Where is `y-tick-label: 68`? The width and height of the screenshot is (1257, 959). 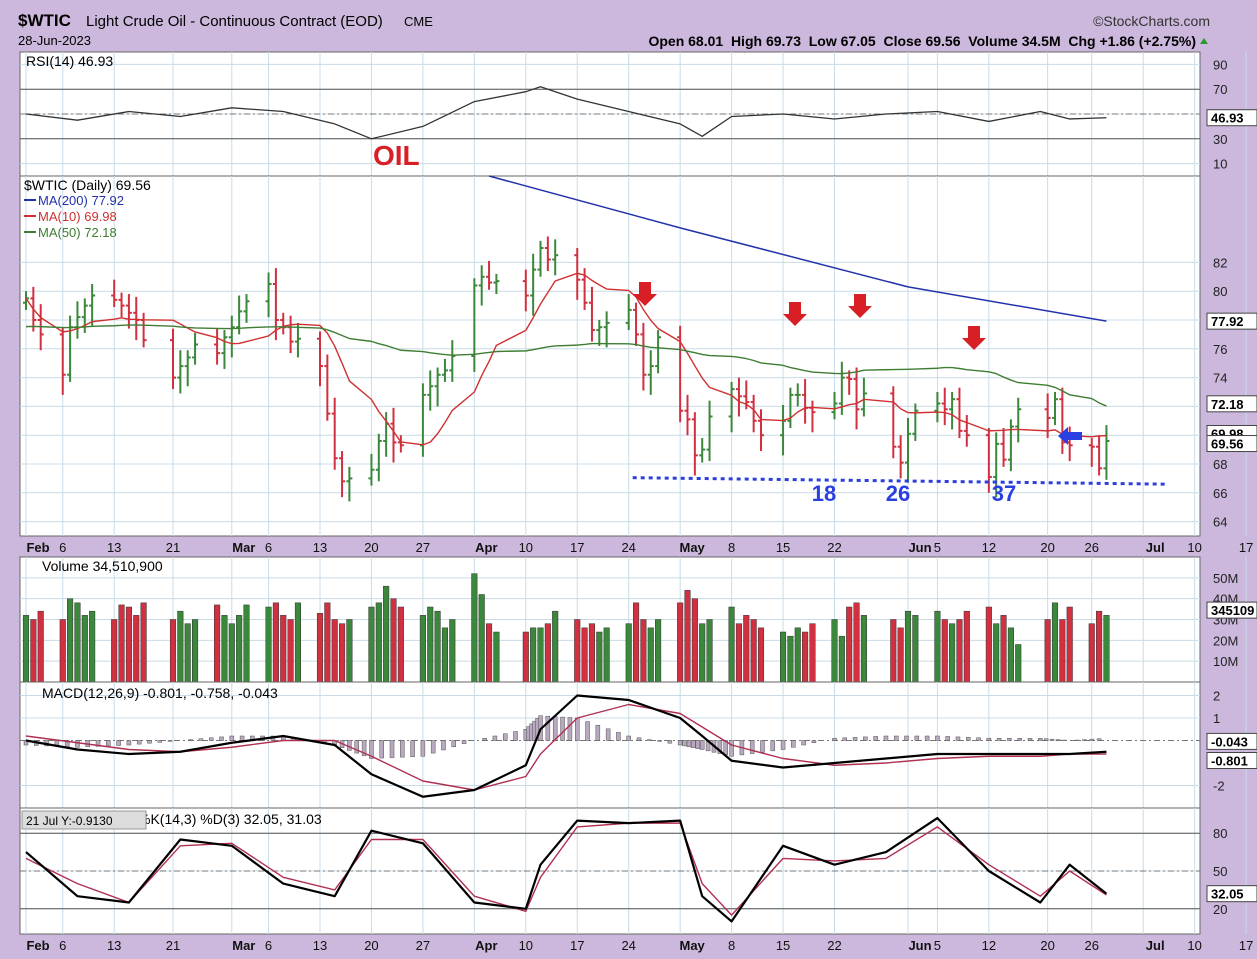 y-tick-label: 68 is located at coordinates (1220, 464).